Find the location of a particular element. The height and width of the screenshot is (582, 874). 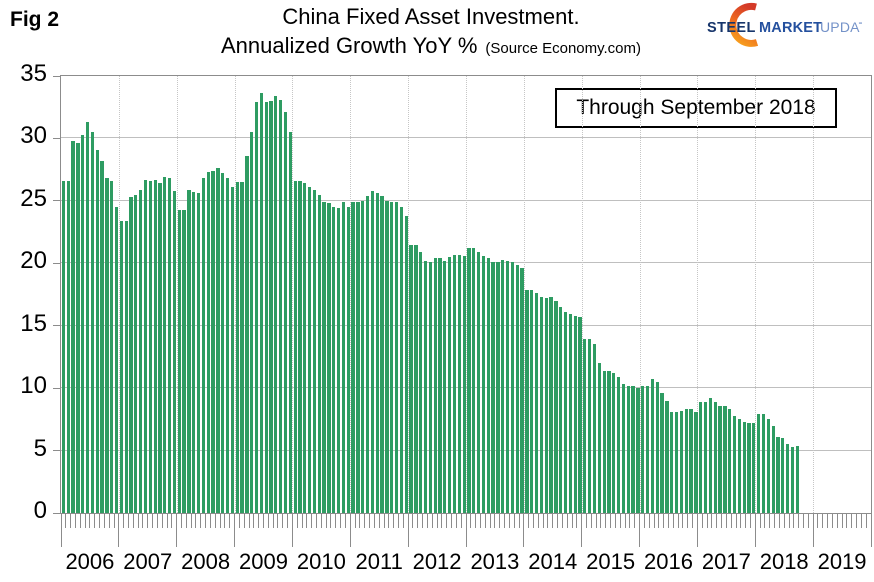

y-axis-label: 30 is located at coordinates (33, 136).